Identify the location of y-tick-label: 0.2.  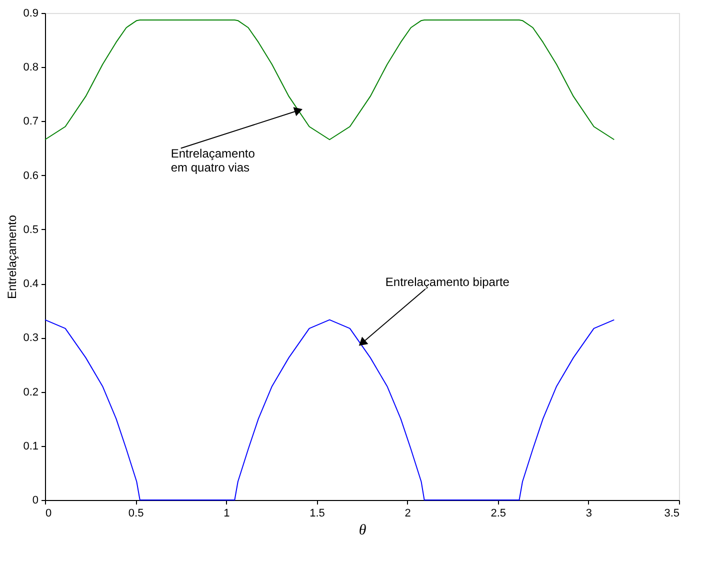
(30, 392).